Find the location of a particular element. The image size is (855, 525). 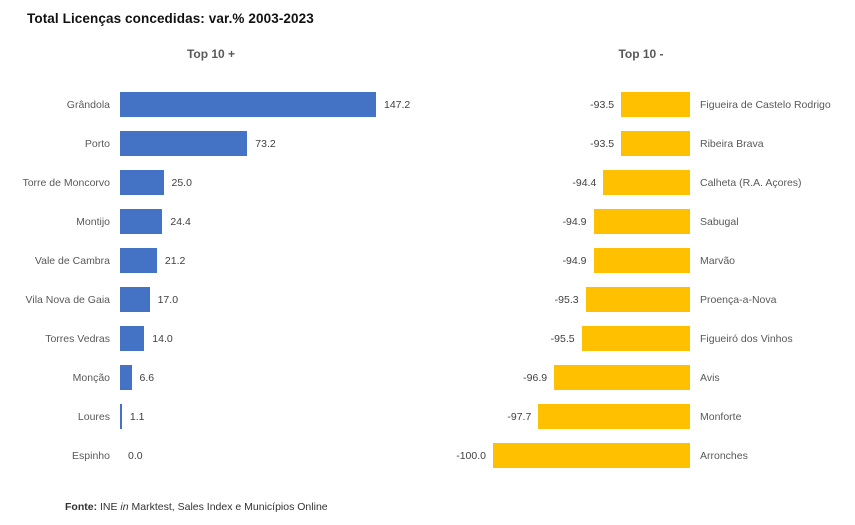

category-label: Ribeira Brava is located at coordinates (732, 143).